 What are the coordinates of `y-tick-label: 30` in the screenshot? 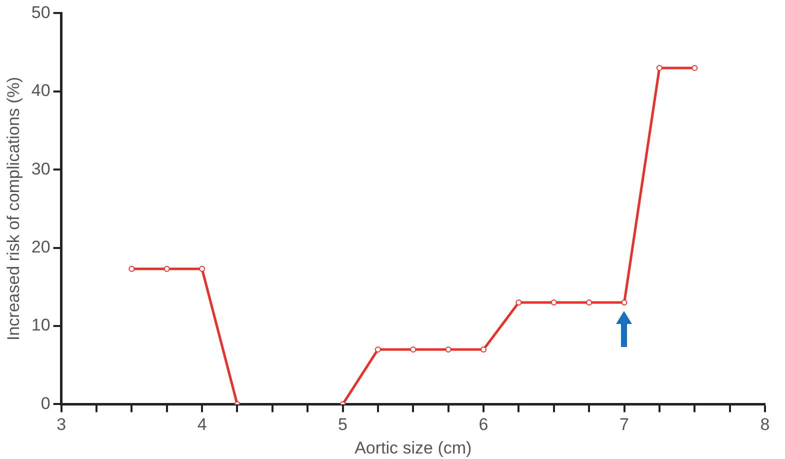 It's located at (40, 168).